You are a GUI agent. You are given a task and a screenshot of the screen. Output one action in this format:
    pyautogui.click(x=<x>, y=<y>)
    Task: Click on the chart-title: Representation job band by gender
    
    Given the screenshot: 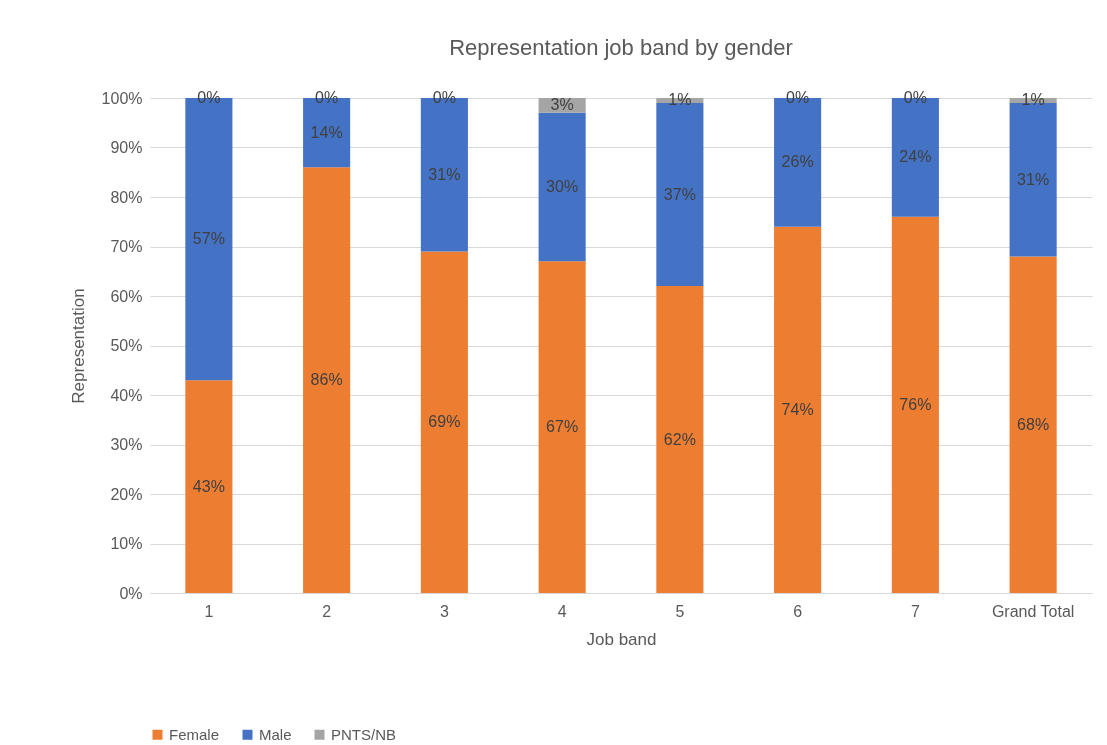 What is the action you would take?
    pyautogui.click(x=621, y=47)
    